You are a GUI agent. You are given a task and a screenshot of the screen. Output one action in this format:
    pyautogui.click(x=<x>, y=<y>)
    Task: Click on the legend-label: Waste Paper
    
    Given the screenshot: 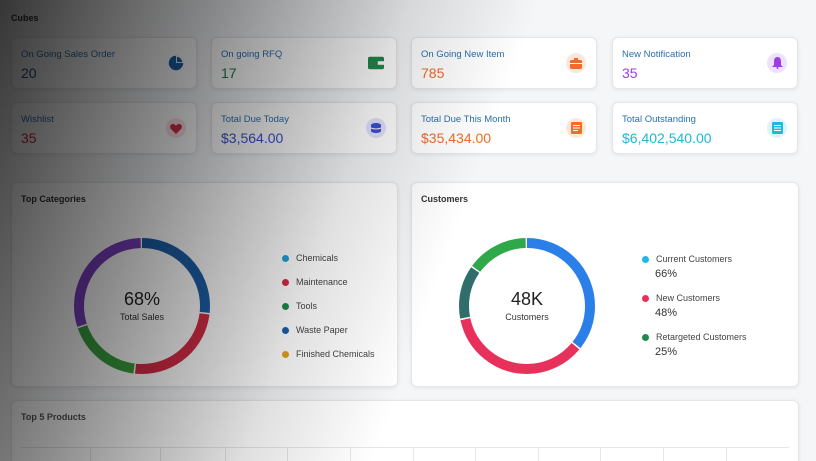 What is the action you would take?
    pyautogui.click(x=322, y=330)
    